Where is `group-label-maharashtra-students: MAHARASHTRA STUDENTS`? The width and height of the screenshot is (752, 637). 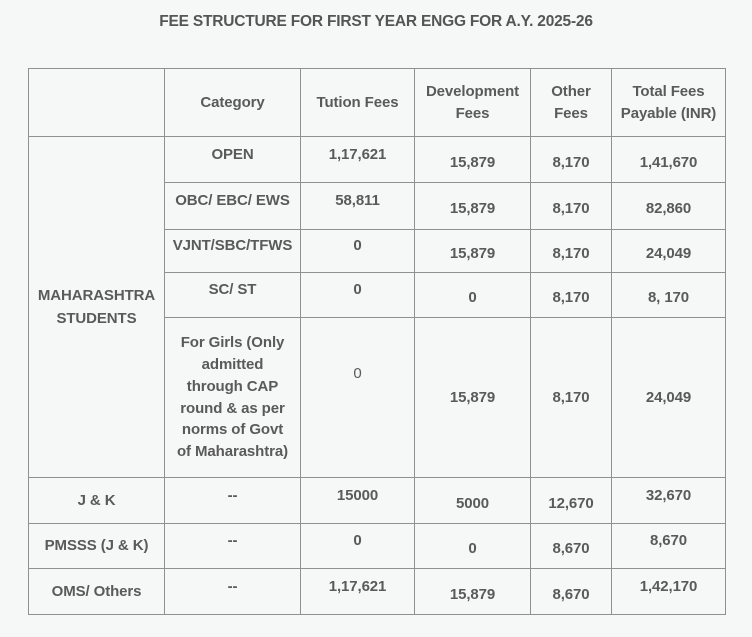 group-label-maharashtra-students: MAHARASHTRA STUDENTS is located at coordinates (96, 307).